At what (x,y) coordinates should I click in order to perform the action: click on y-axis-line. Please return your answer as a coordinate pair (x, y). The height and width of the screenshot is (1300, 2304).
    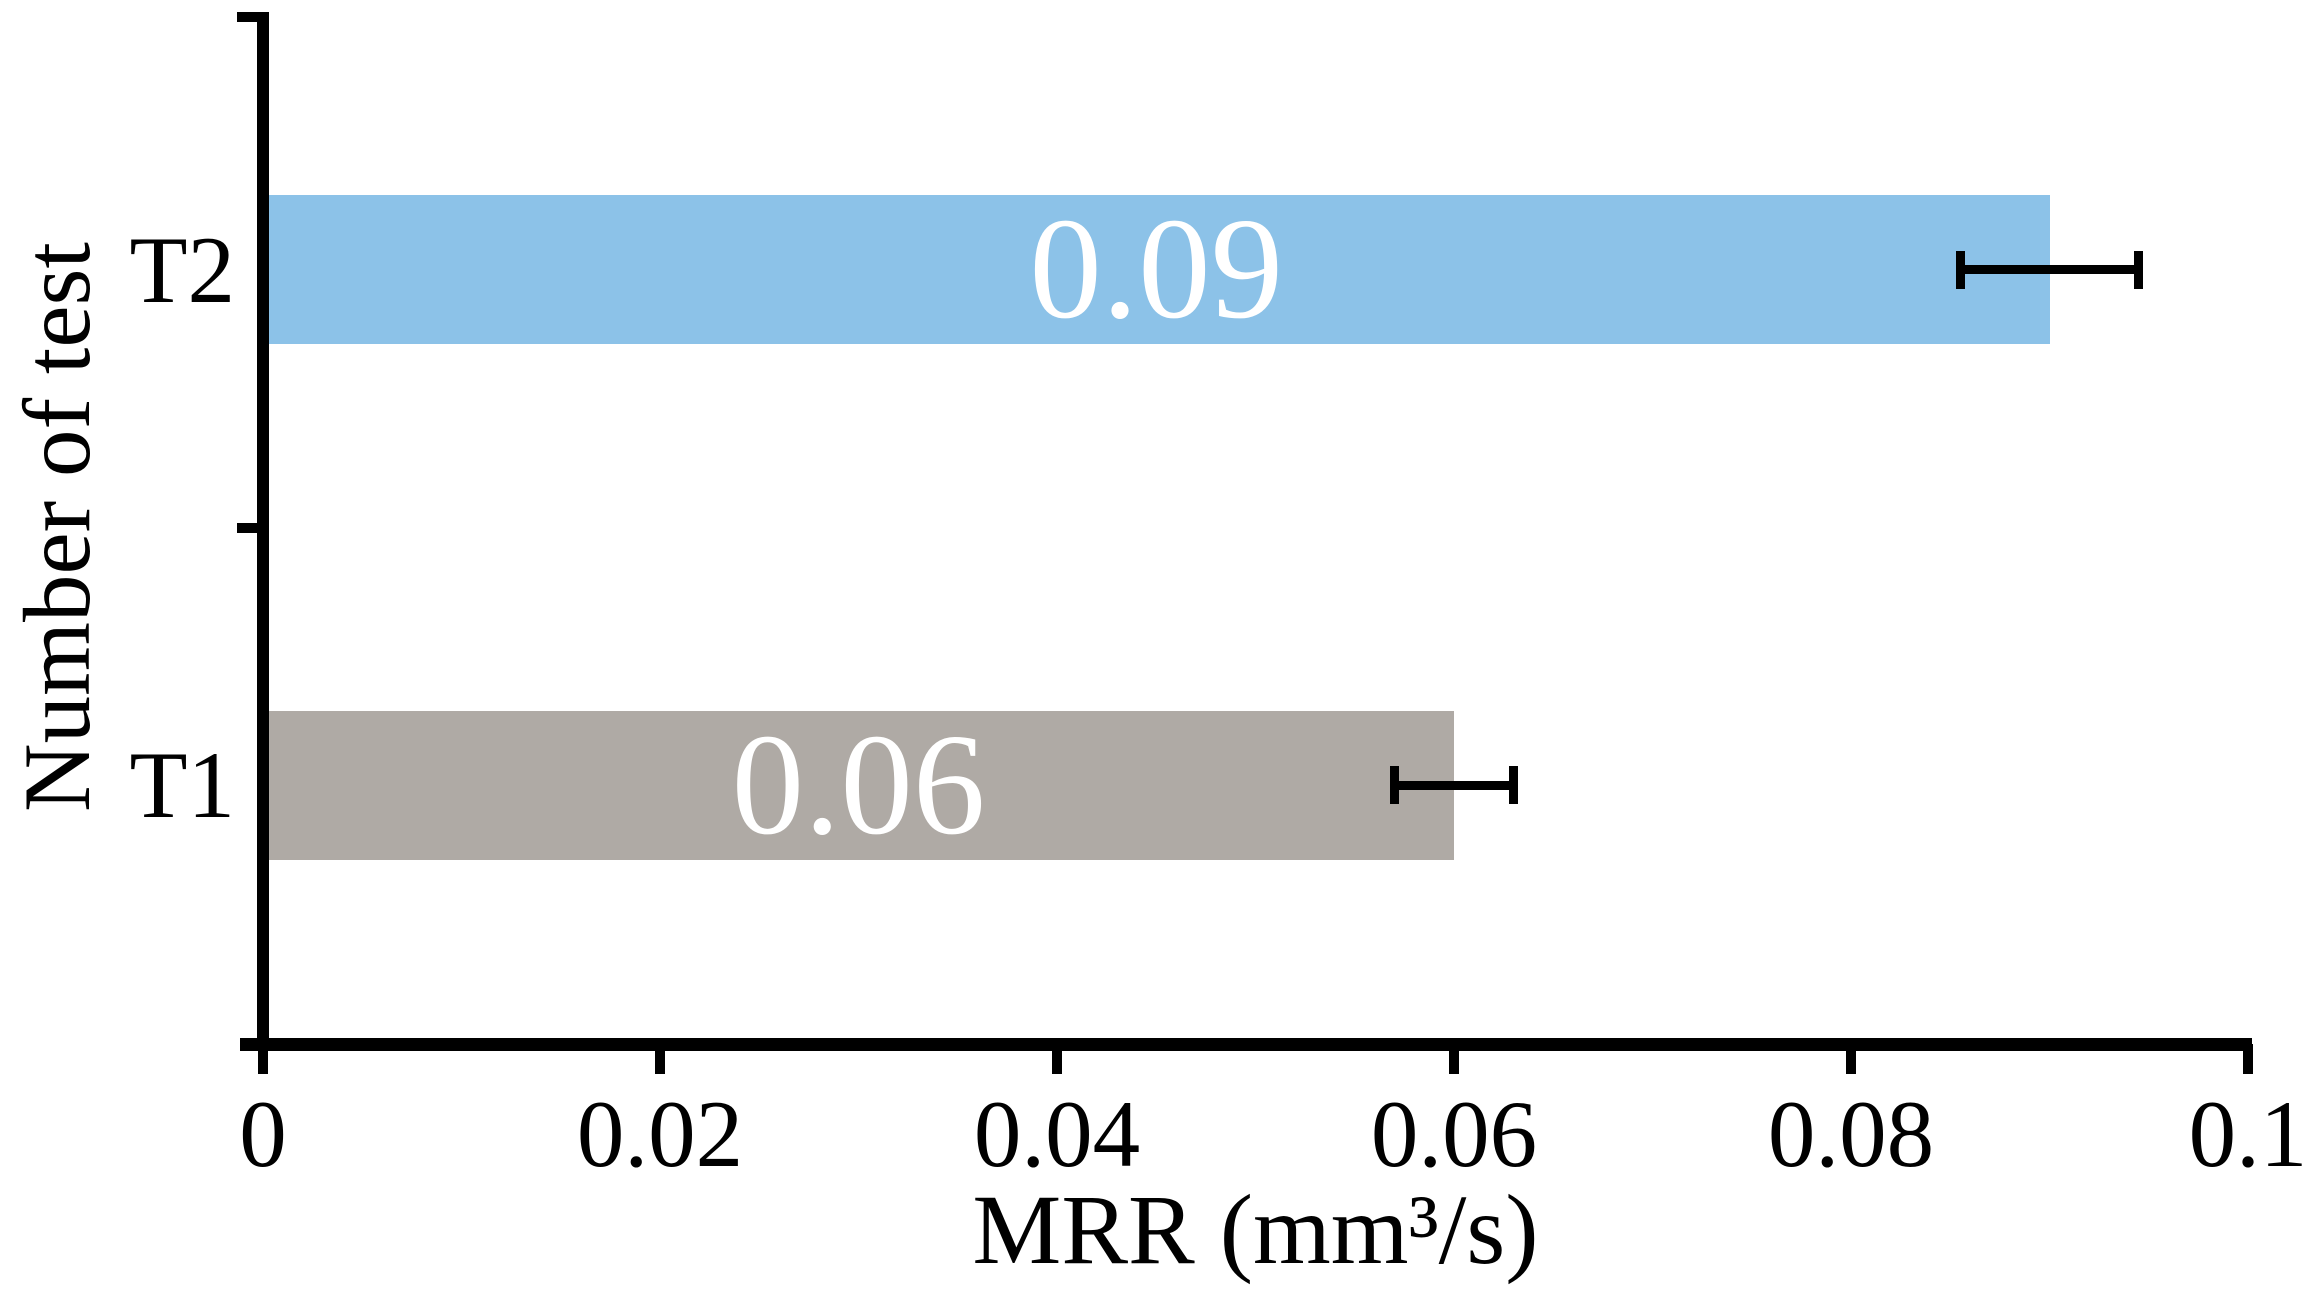
    Looking at the image, I should click on (263, 531).